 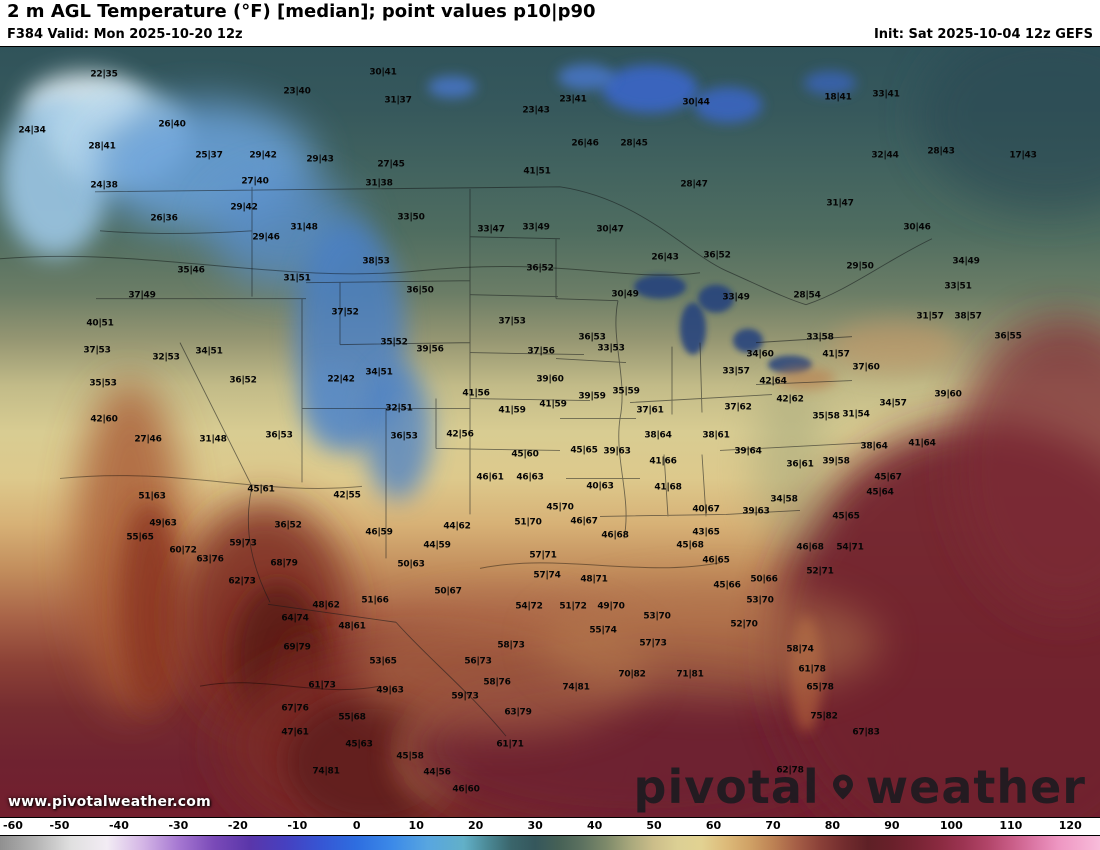 What do you see at coordinates (535, 825) in the screenshot?
I see `colorbar-tick-label: 30` at bounding box center [535, 825].